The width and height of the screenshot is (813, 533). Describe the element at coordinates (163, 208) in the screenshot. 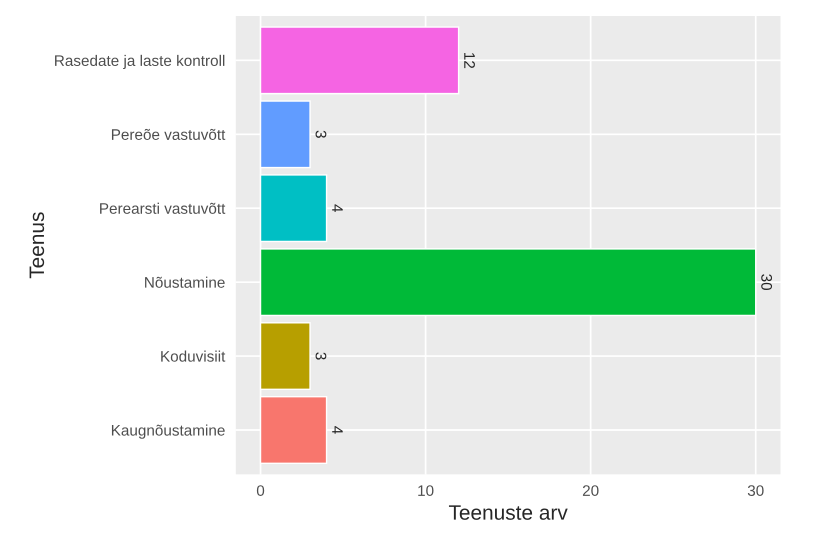

I see `y-tick-label: Perearsti vastuvõtt` at that location.